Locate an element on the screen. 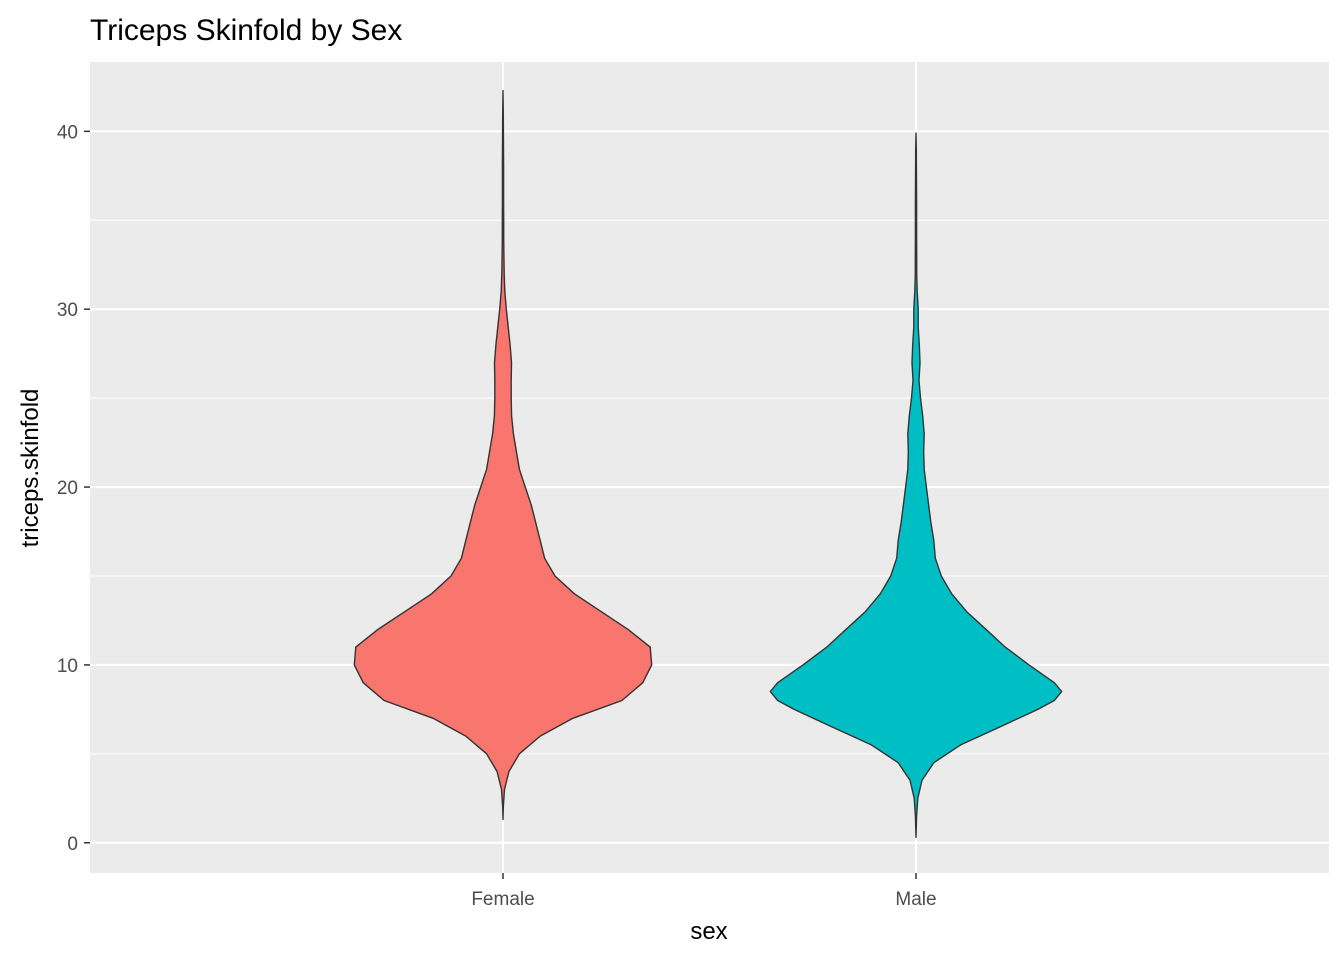  x-tick-label: Male is located at coordinates (915, 899).